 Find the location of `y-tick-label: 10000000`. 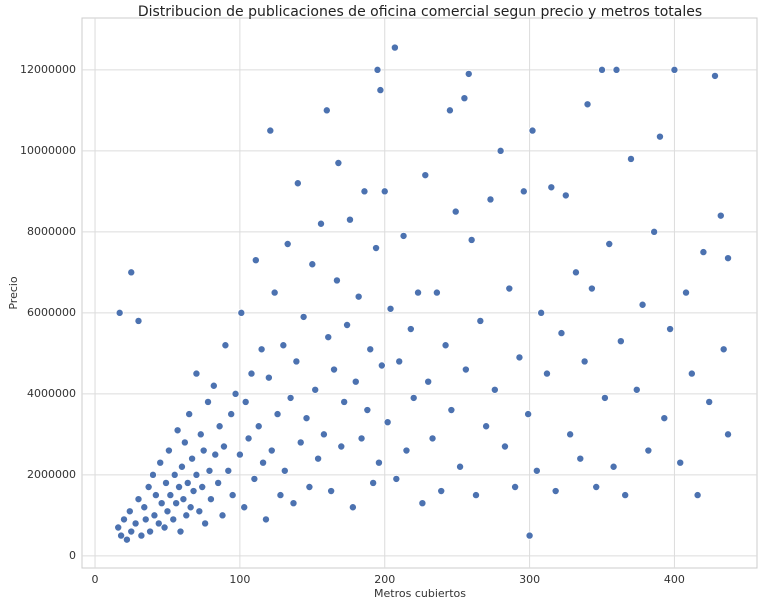

y-tick-label: 10000000 is located at coordinates (48, 150).